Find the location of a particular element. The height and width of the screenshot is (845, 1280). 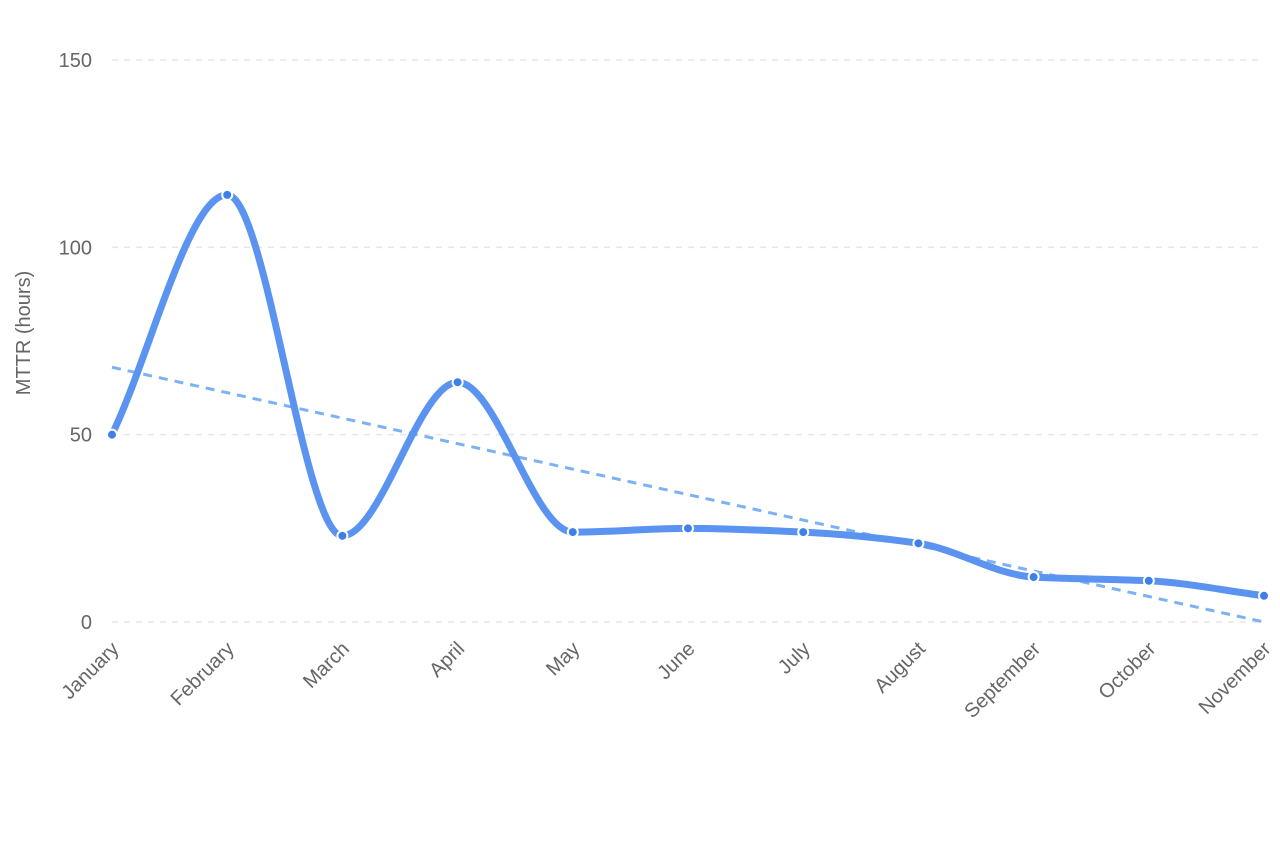

data-point-may is located at coordinates (572, 532).